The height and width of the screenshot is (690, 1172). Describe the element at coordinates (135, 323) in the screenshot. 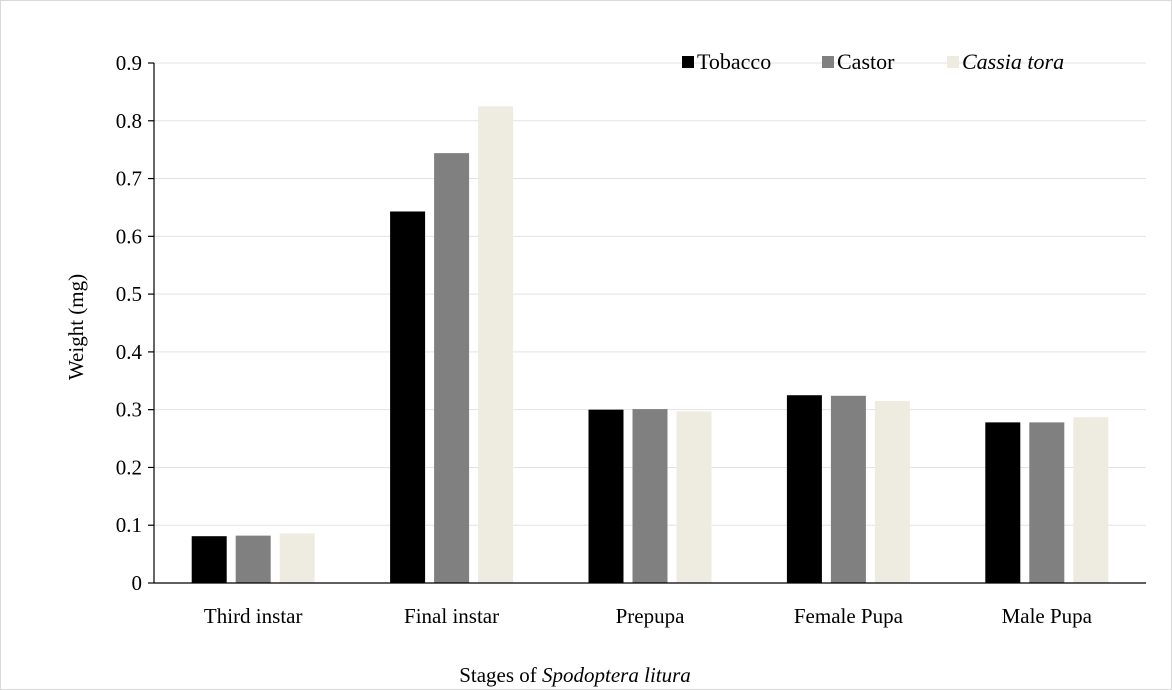

I see `y-tick-labels: 0 0.1 0.2 0.3 0.4 0.5 0.6 0.7 0.8 0.9` at that location.